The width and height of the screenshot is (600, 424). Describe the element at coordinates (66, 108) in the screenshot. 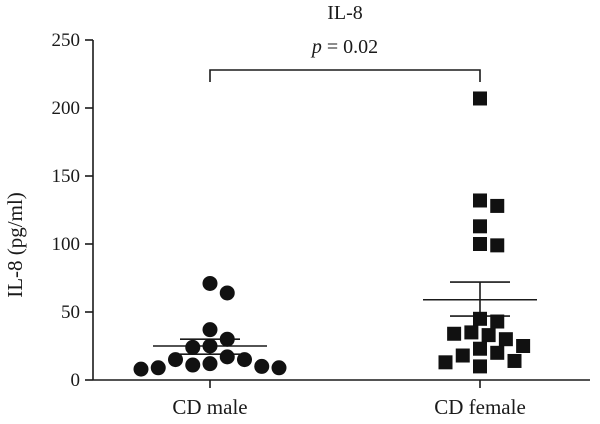

I see `y-tick-label: 200` at that location.